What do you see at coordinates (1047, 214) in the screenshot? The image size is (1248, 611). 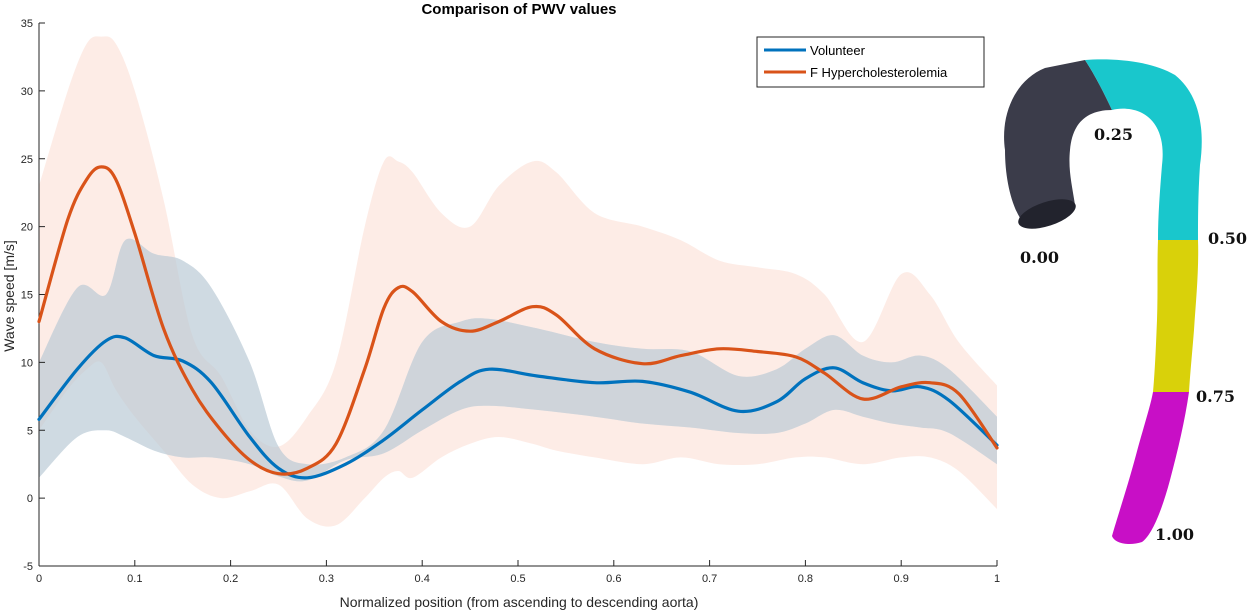 I see `aorta-opening` at bounding box center [1047, 214].